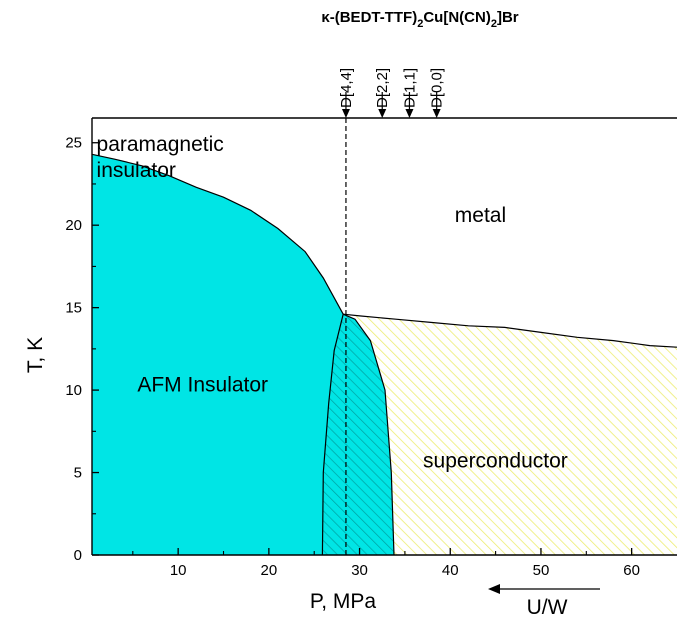 This screenshot has width=677, height=621. I want to click on coexistence-left-line, so click(332, 435).